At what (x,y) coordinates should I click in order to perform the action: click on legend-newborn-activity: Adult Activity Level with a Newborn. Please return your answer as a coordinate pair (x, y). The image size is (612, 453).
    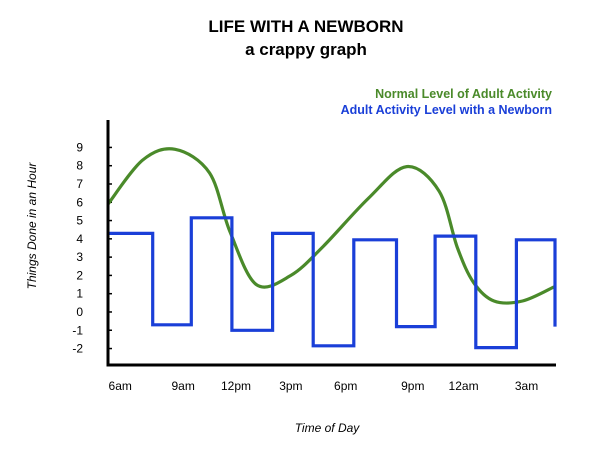
    Looking at the image, I should click on (446, 110).